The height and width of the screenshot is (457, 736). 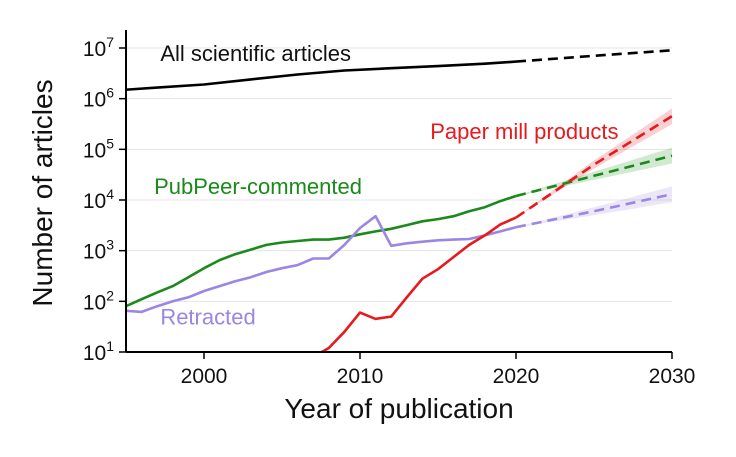 I want to click on all-scientific-articles-label: All scientific articles, so click(x=255, y=53).